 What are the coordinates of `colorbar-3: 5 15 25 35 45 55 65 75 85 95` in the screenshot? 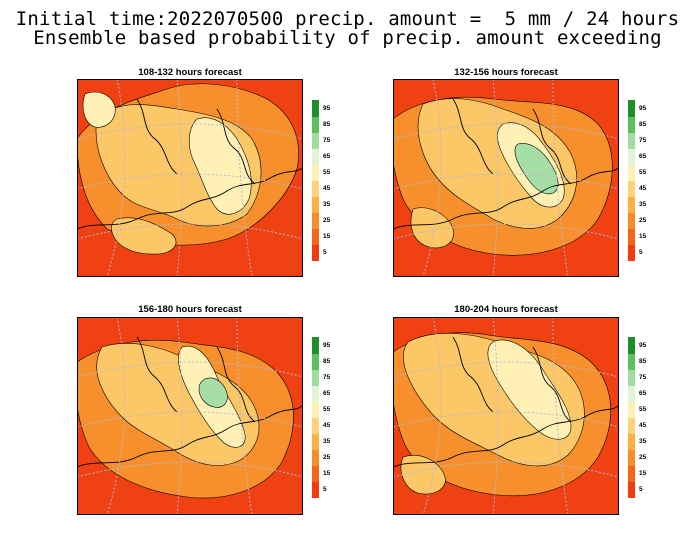 It's located at (325, 417).